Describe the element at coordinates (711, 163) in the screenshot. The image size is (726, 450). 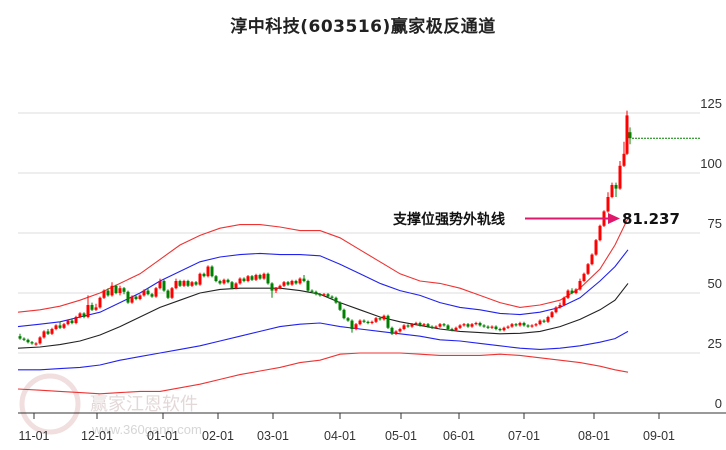
I see `y-tick-label: 100` at that location.